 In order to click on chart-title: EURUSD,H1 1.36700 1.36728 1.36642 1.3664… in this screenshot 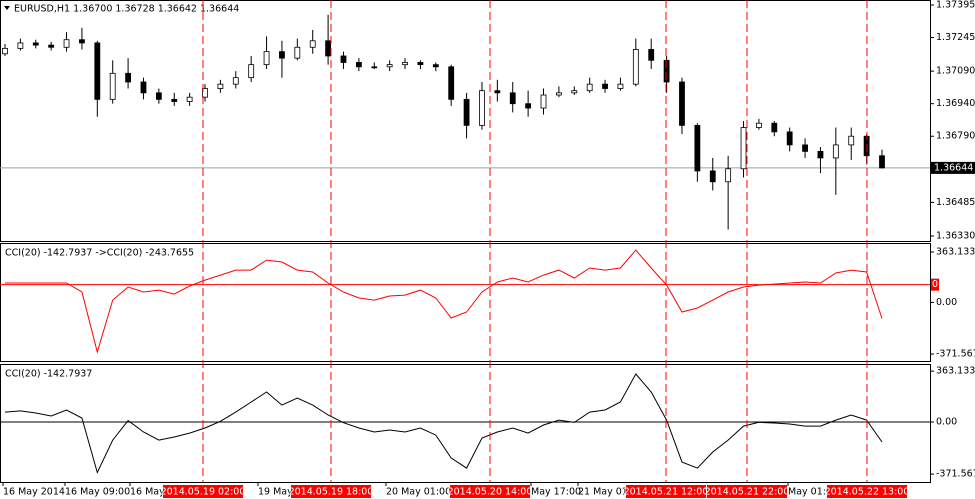, I will do `click(126, 9)`.